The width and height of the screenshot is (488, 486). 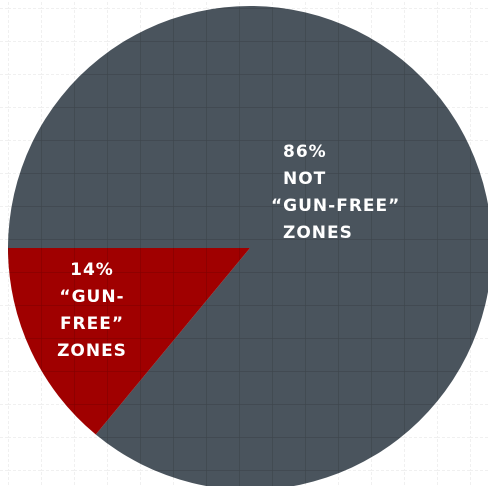 I want to click on value-label: 86%, so click(x=305, y=152).